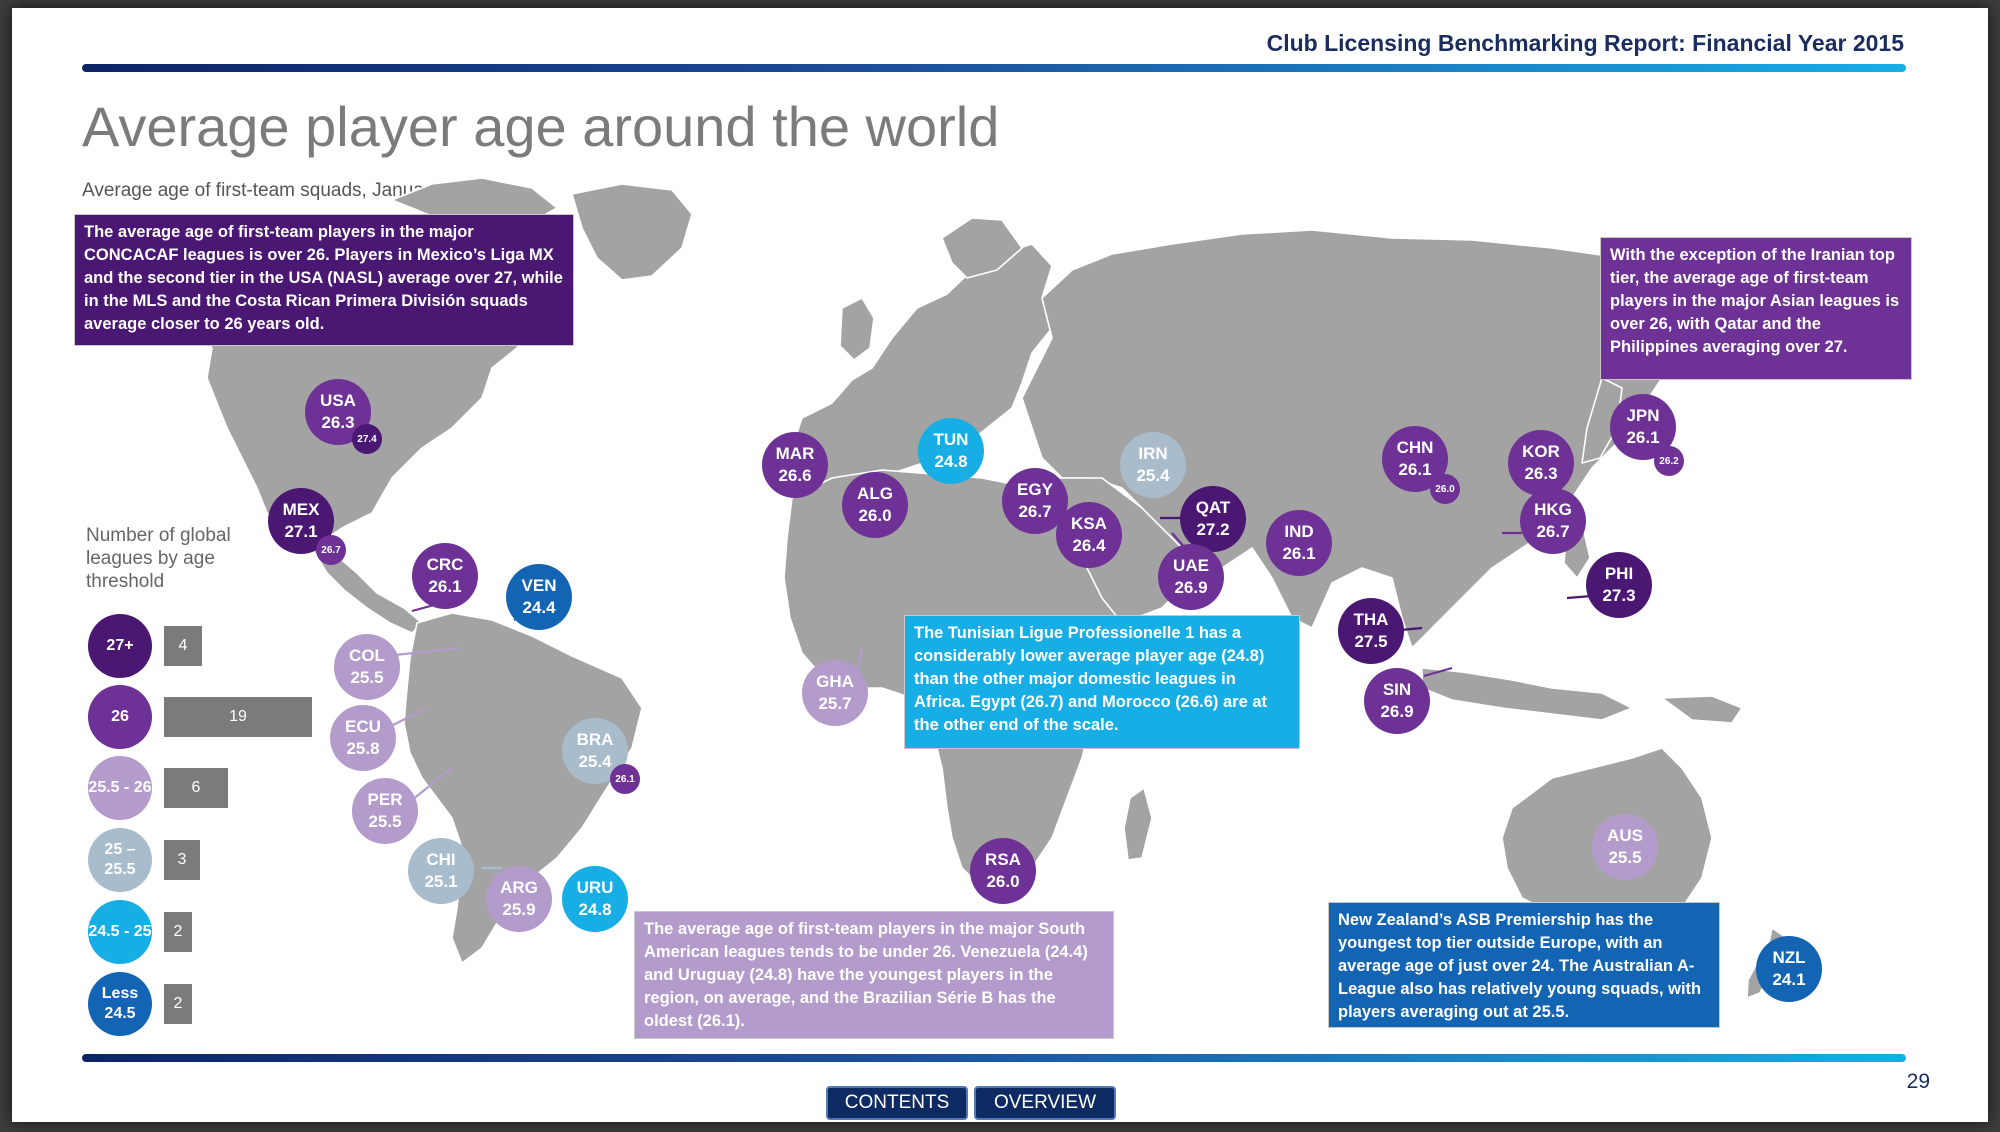 The image size is (2000, 1132). What do you see at coordinates (120, 860) in the screenshot?
I see `legend-circle-25-25-5: 25 – 25.5` at bounding box center [120, 860].